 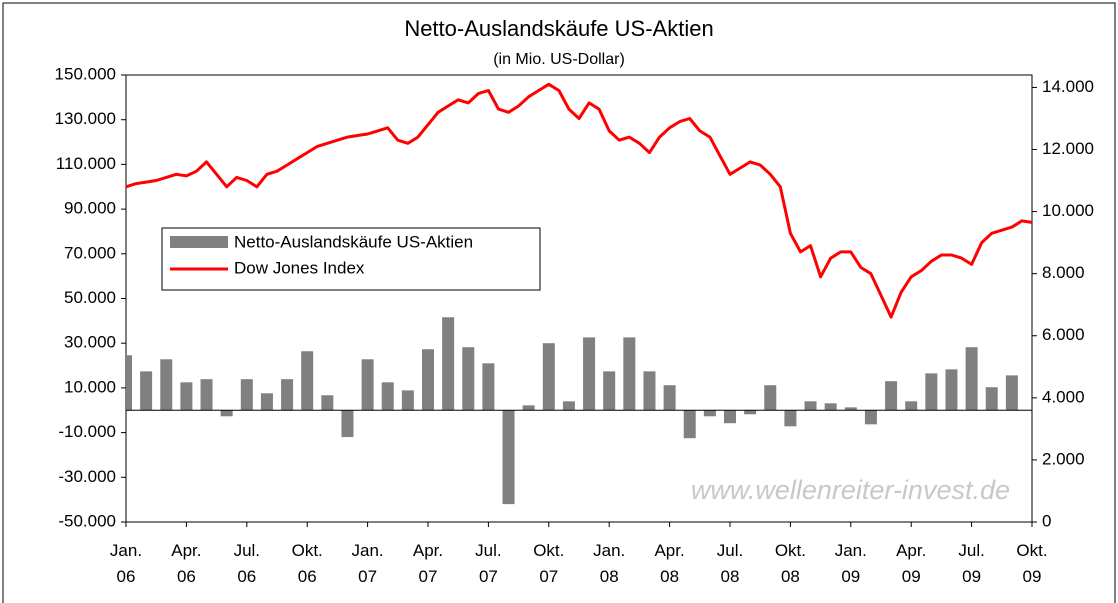 What do you see at coordinates (90, 342) in the screenshot?
I see `y-tick-label: 30.000` at bounding box center [90, 342].